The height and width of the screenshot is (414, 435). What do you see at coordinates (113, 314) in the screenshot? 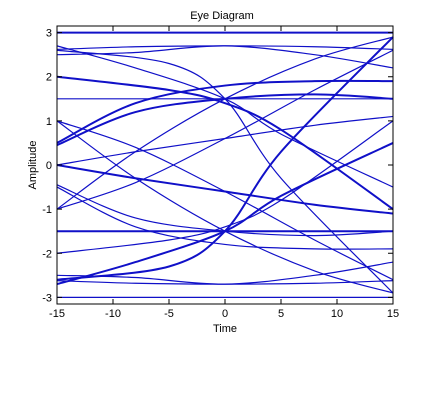
I see `x-tick-label: -10` at bounding box center [113, 314].